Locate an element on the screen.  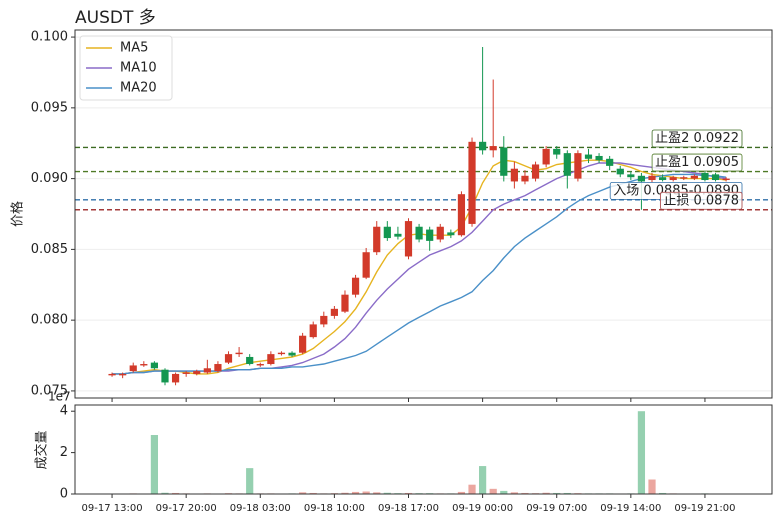
y-axis-label: 价格 is located at coordinates (18, 214).